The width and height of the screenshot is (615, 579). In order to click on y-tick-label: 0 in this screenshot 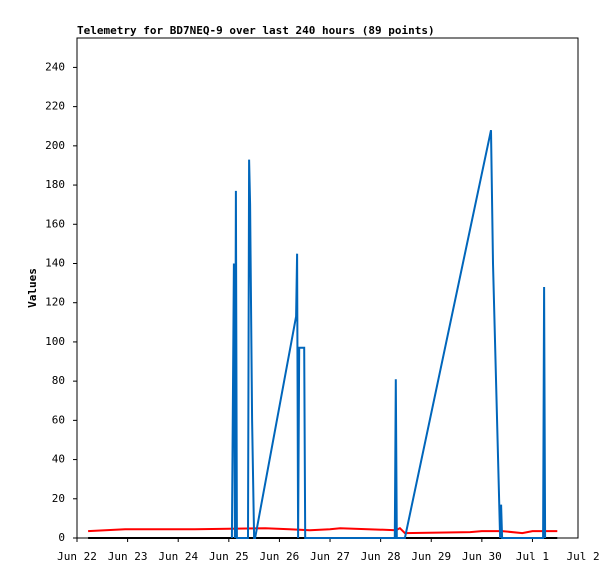, I will do `click(61, 537)`.